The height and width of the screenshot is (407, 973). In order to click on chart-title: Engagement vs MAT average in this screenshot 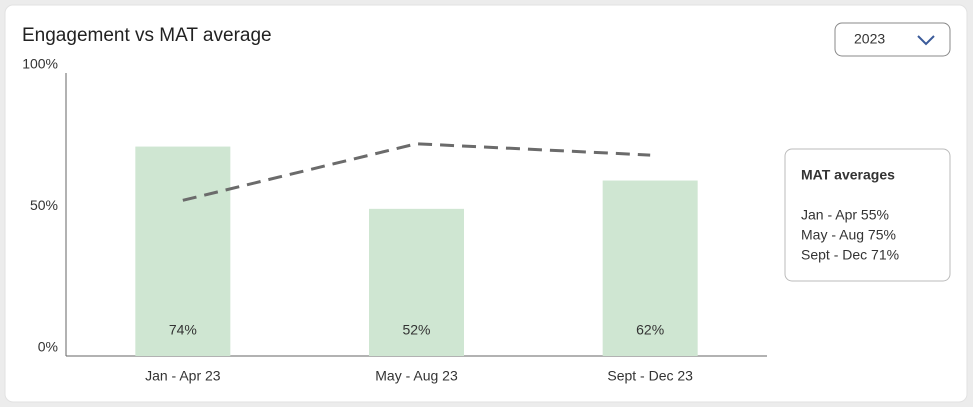, I will do `click(147, 35)`.